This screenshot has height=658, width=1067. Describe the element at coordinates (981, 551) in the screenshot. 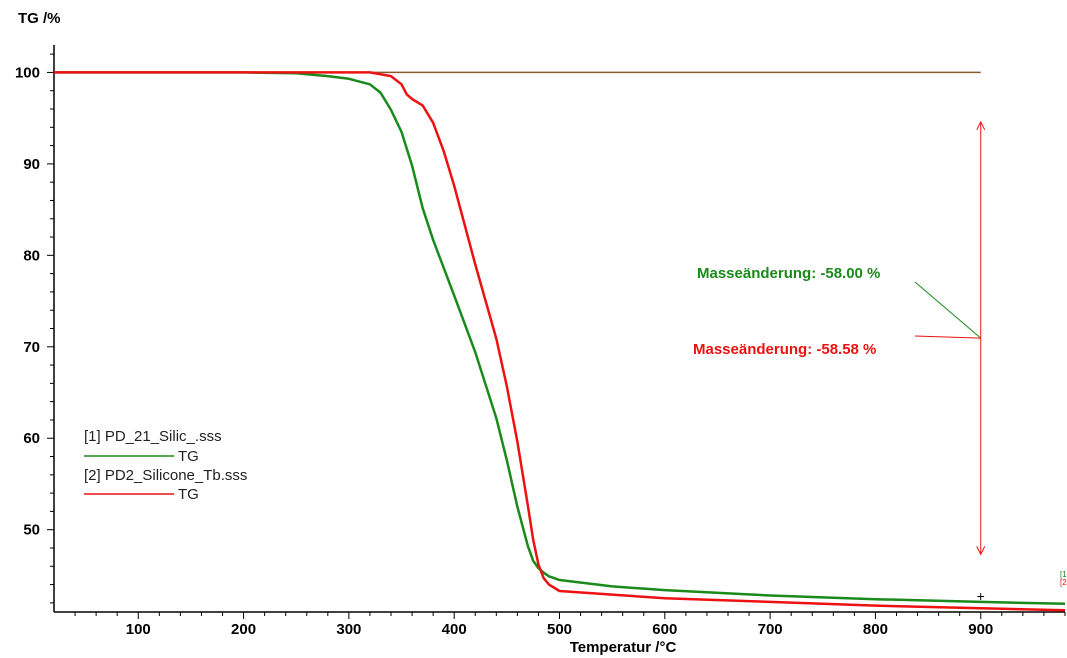

I see `step-arrow-head-bottom` at that location.